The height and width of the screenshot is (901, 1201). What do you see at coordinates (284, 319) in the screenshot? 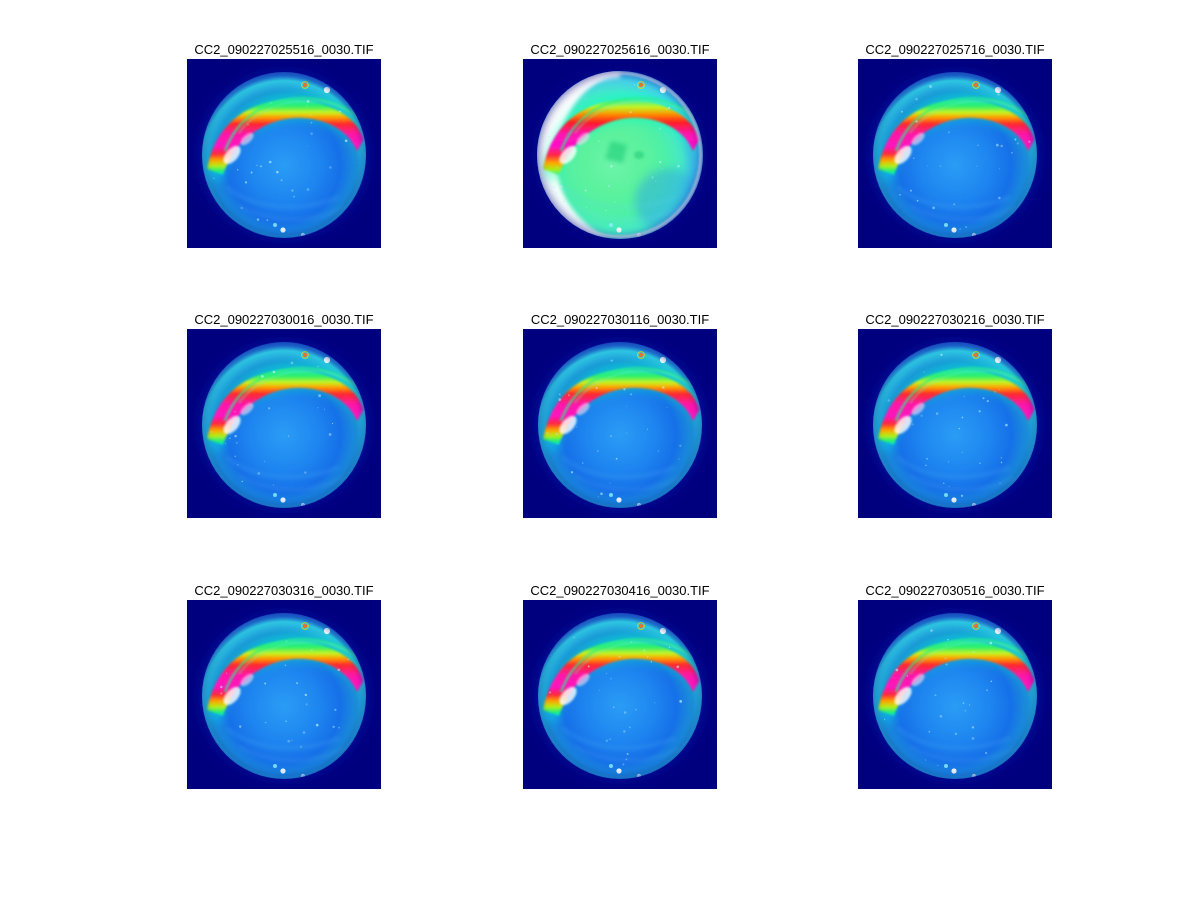
I see `panel-title-4: CC2_090227030016_0030.TIF` at bounding box center [284, 319].